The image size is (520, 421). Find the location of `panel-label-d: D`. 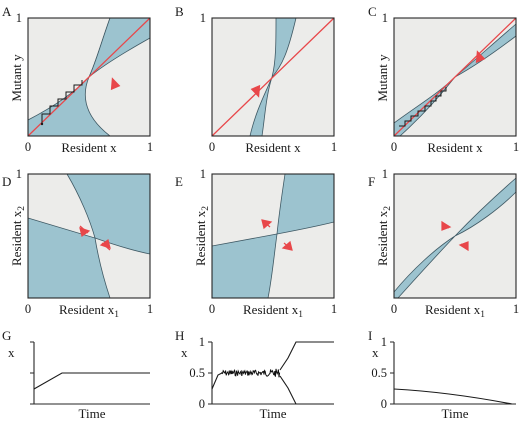

panel-label-d: D is located at coordinates (6, 181).